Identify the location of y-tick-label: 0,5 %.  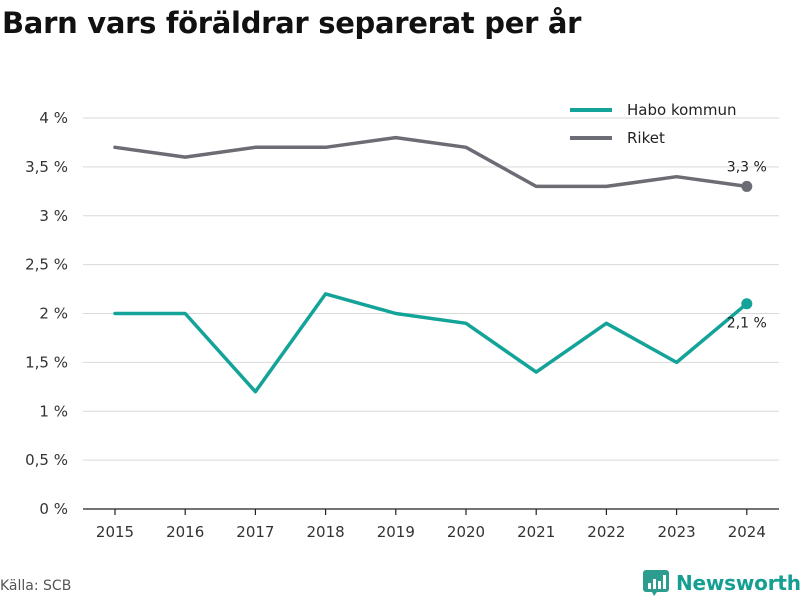
(46, 460).